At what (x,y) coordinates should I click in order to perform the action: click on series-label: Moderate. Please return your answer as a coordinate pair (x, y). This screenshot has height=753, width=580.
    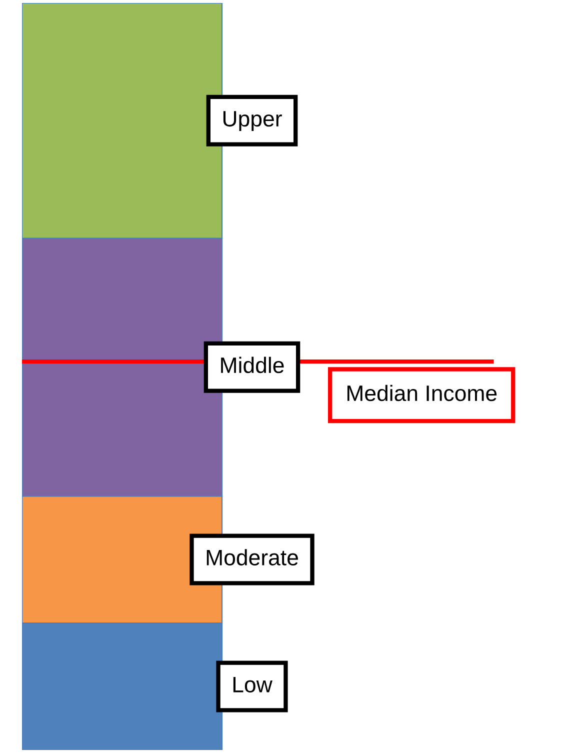
    Looking at the image, I should click on (252, 557).